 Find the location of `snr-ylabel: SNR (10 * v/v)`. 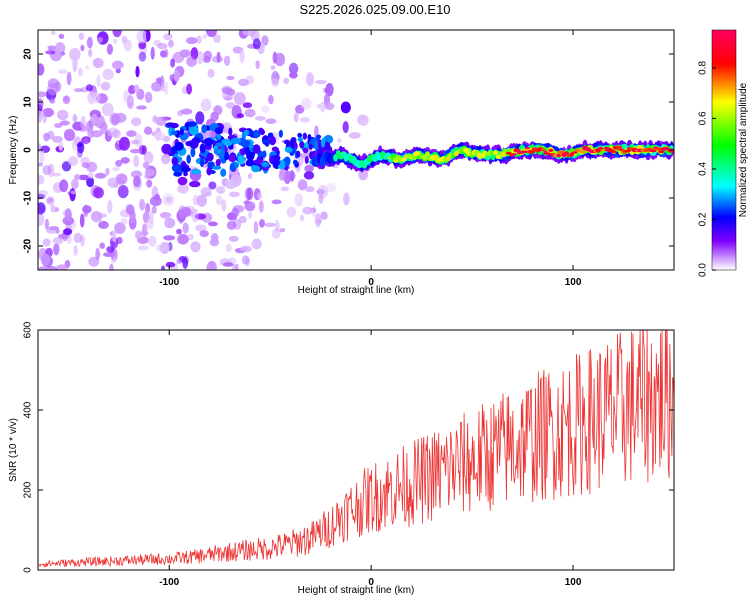

snr-ylabel: SNR (10 * v/v) is located at coordinates (13, 450).